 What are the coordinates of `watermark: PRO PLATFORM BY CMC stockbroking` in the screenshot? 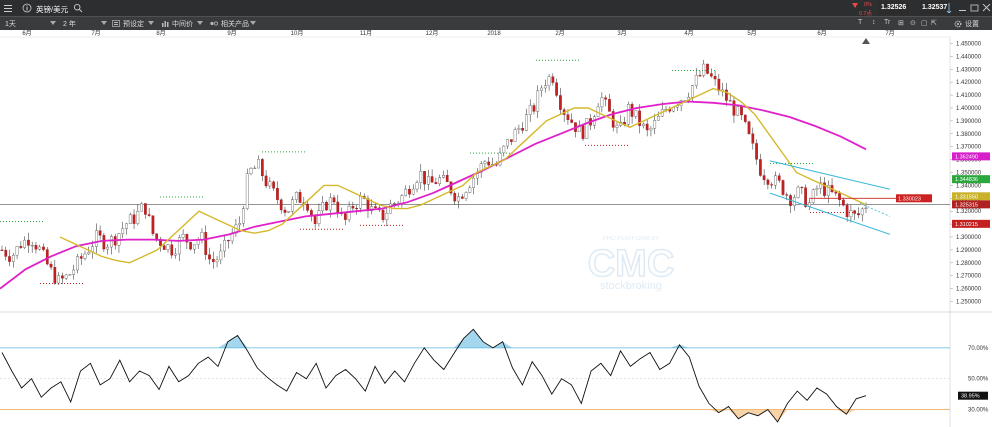 It's located at (631, 264).